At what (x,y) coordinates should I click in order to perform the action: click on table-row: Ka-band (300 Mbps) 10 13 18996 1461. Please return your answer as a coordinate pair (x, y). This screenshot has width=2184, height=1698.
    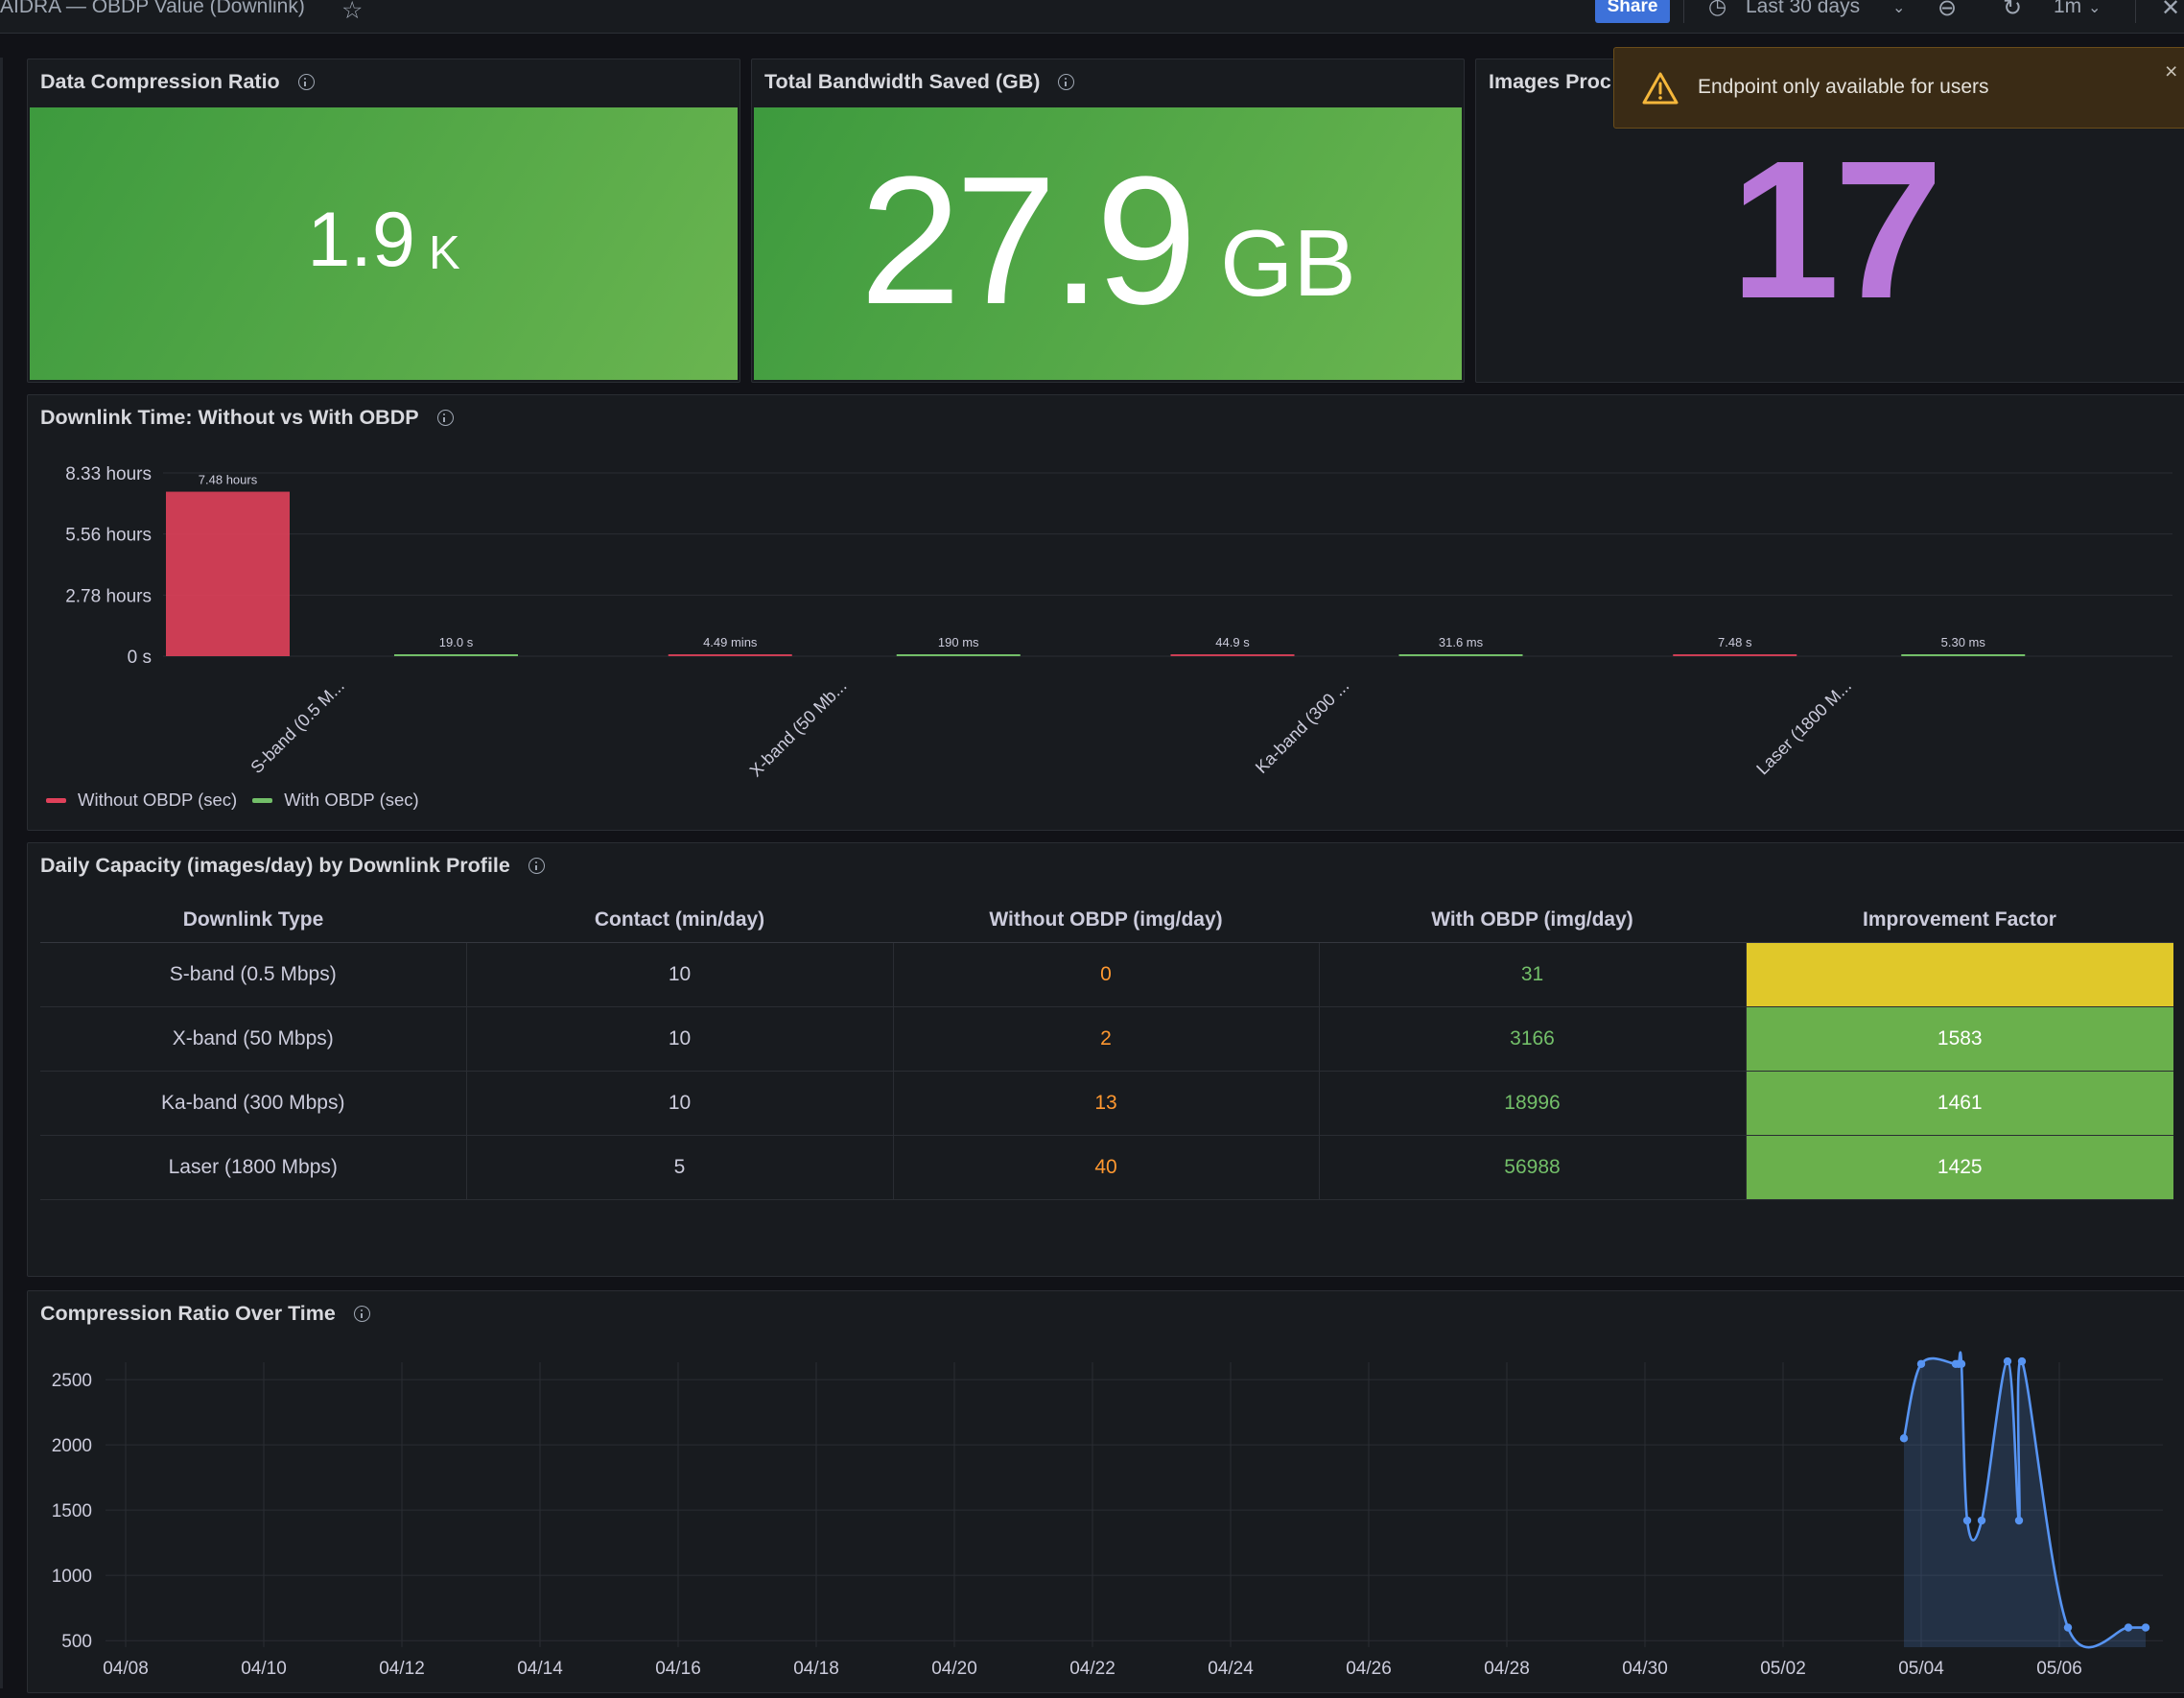
    Looking at the image, I should click on (1107, 1103).